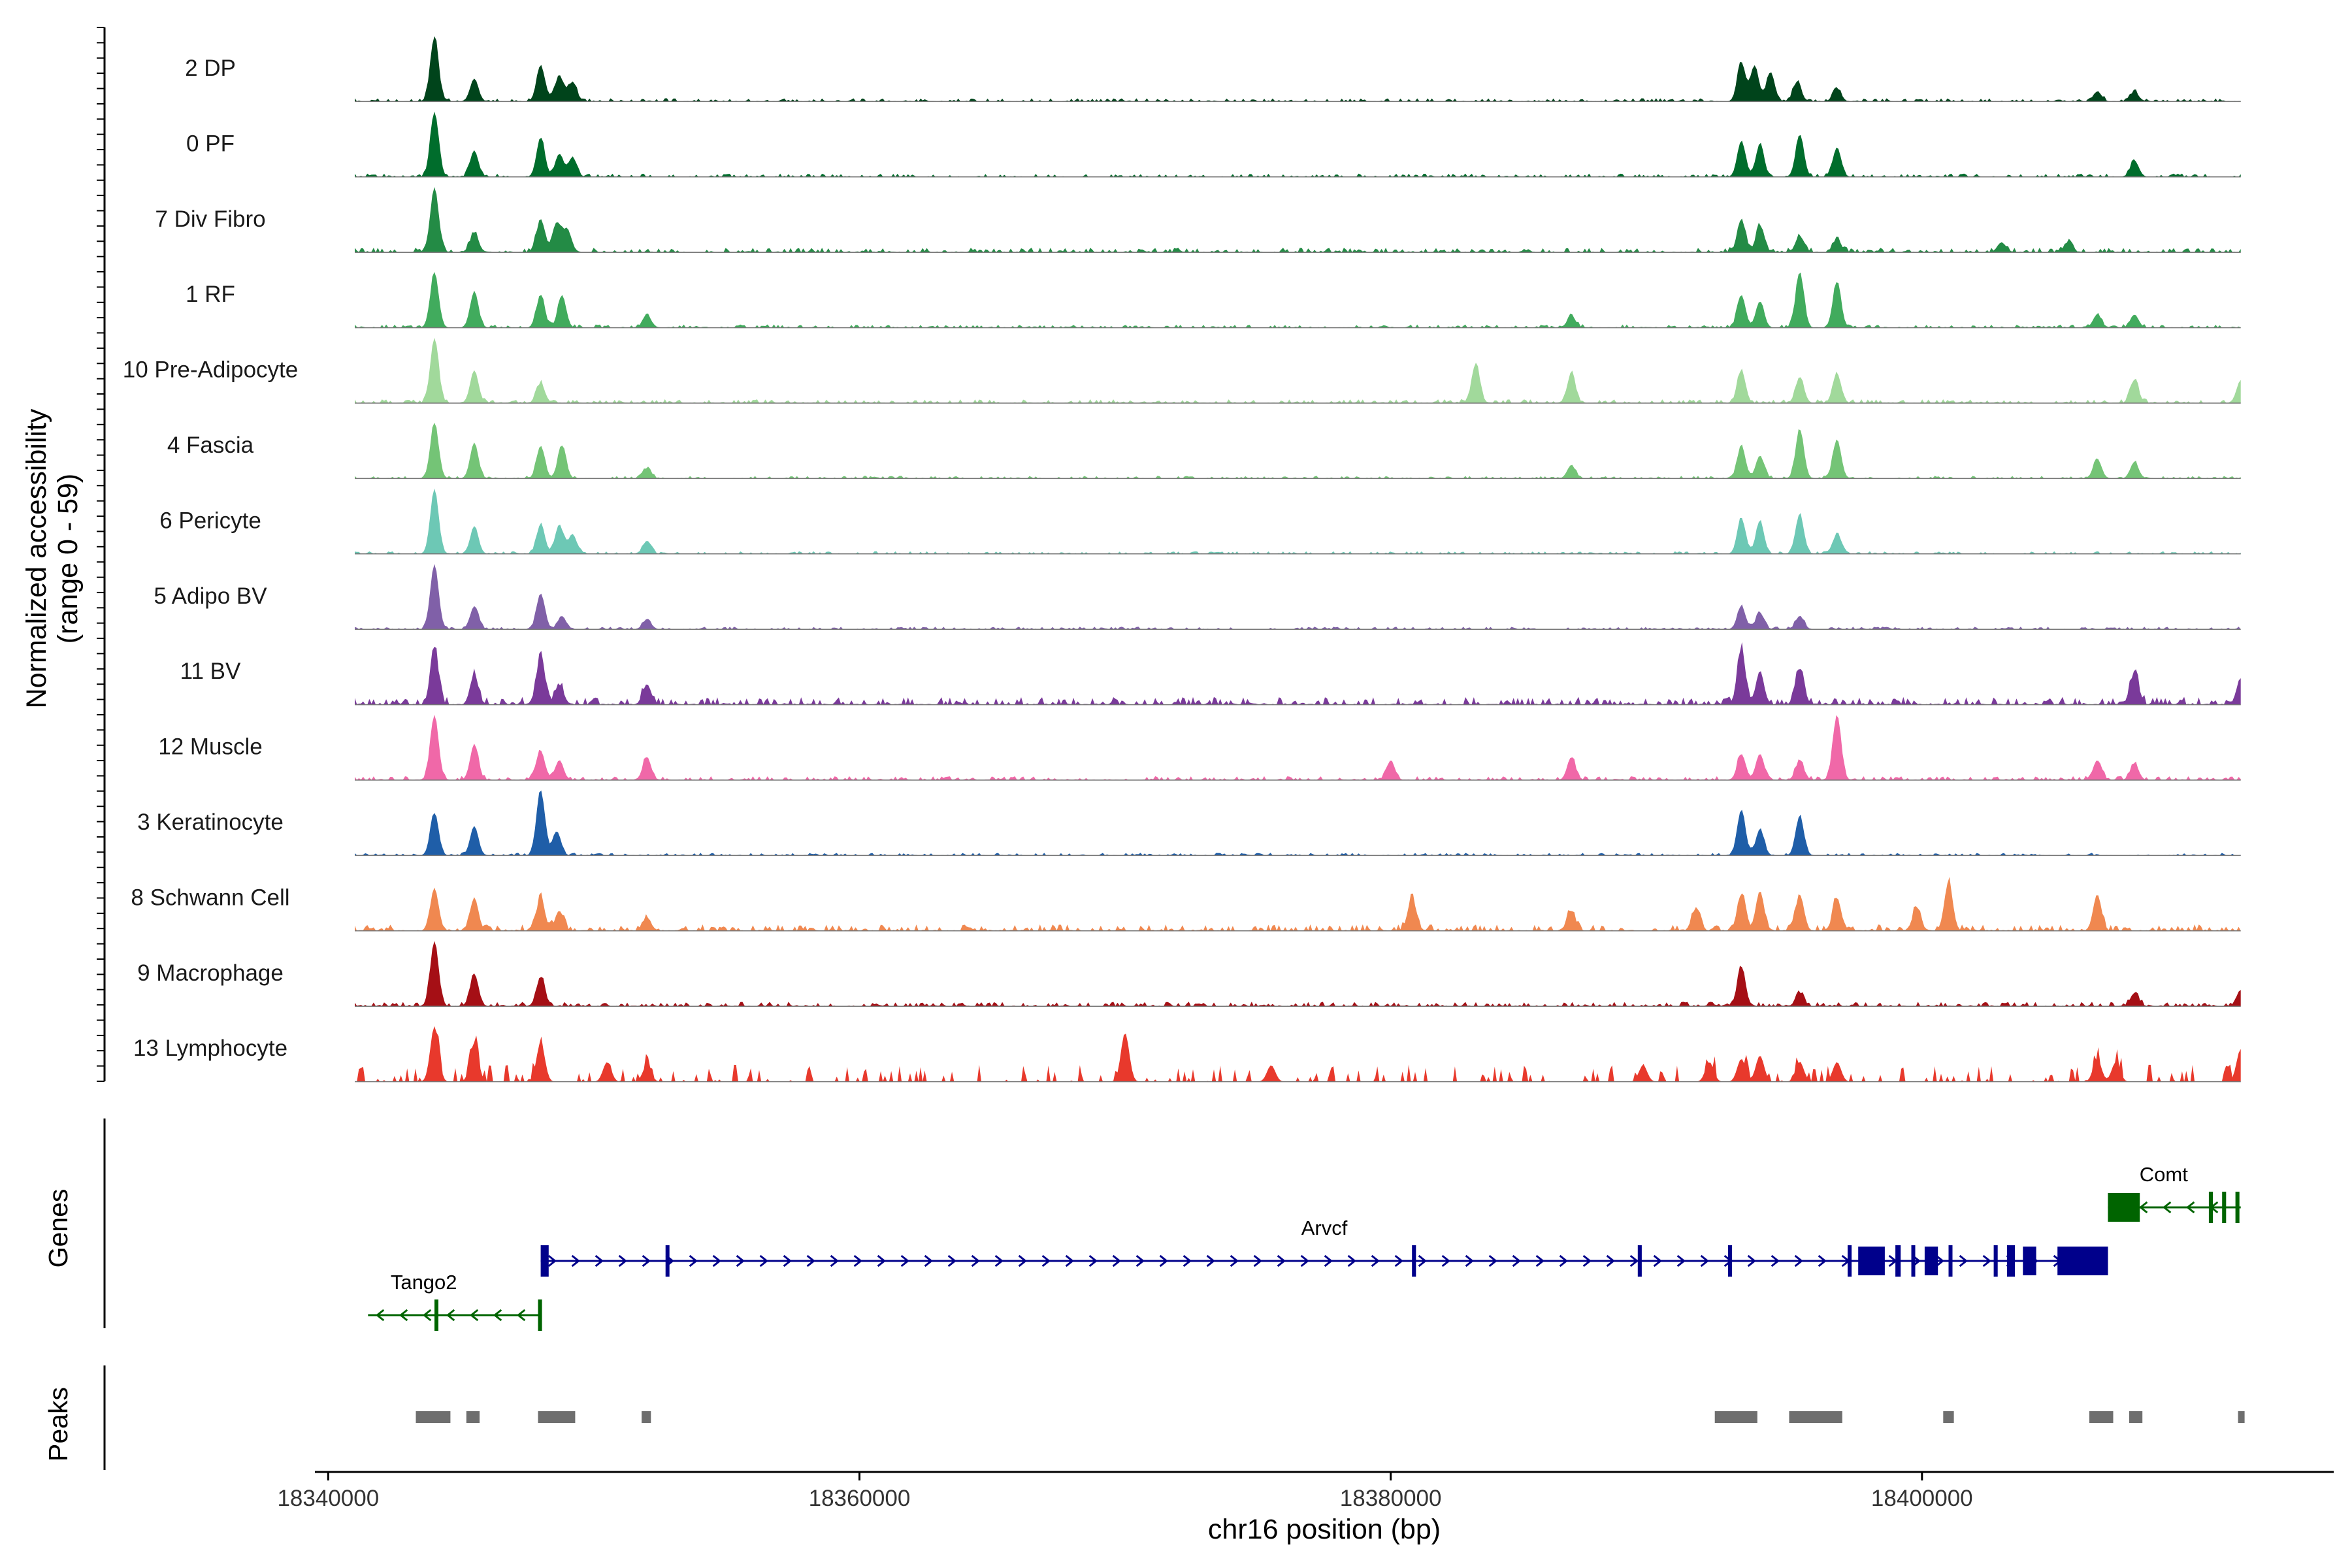 The image size is (2352, 1568). I want to click on track-label: 9 Macrophage, so click(210, 973).